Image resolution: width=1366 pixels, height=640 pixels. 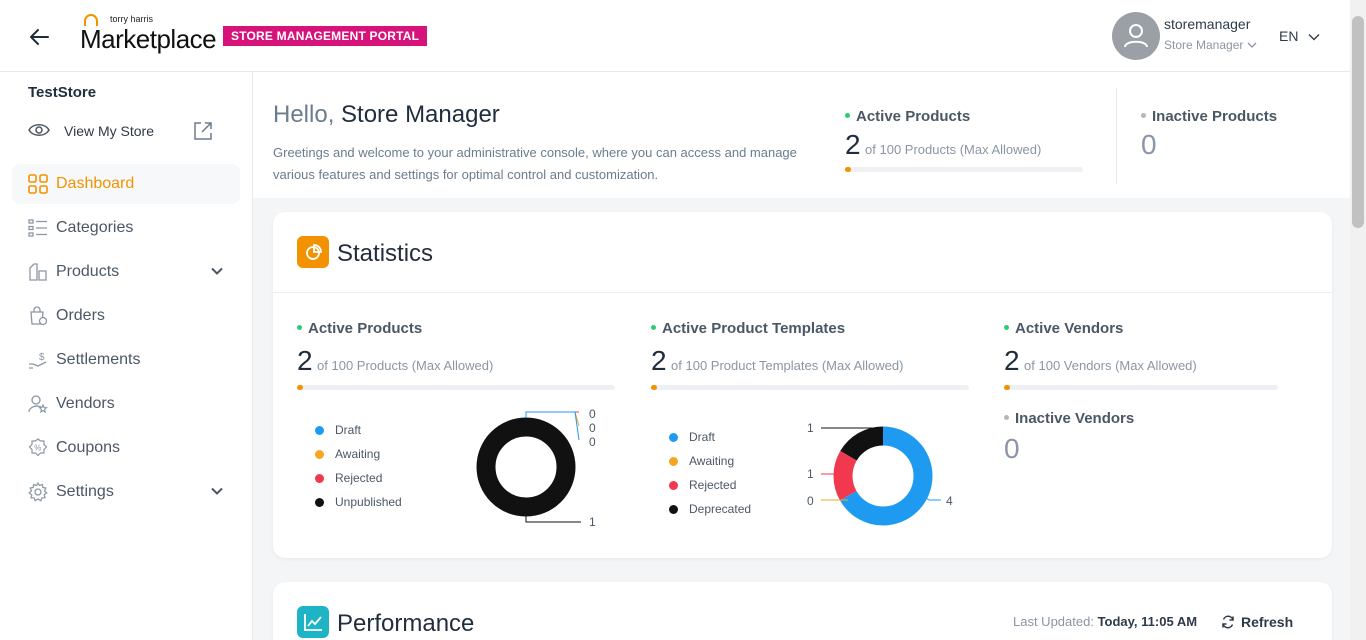 I want to click on products-icon, so click(x=38, y=272).